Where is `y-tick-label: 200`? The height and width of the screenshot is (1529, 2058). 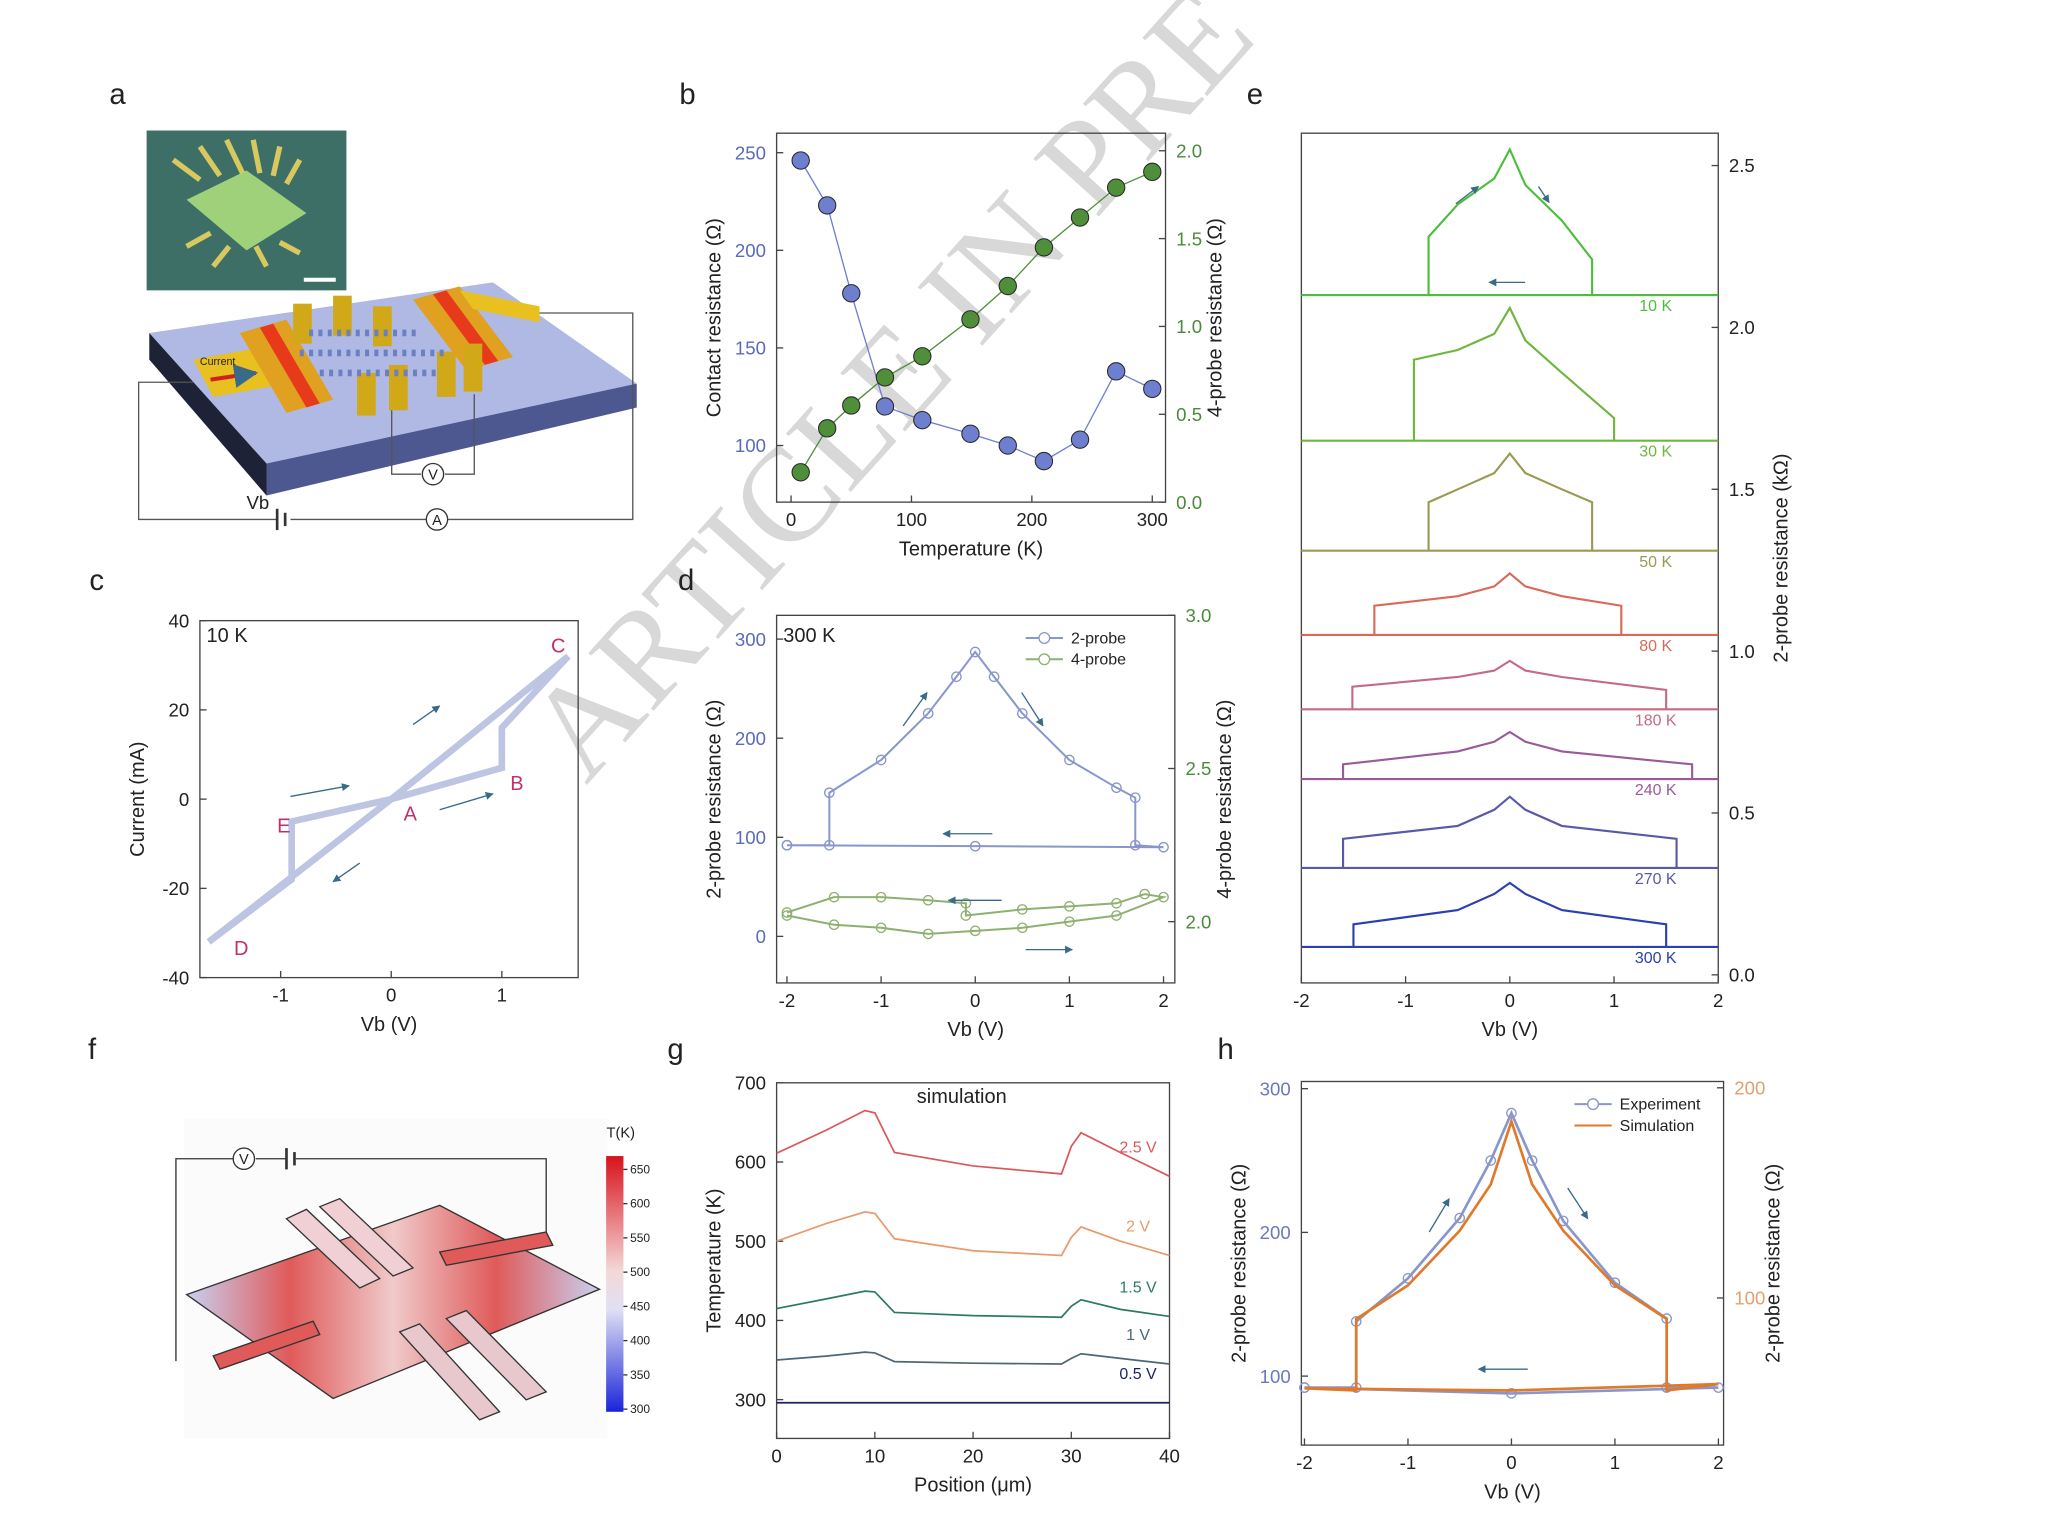
y-tick-label: 200 is located at coordinates (750, 738).